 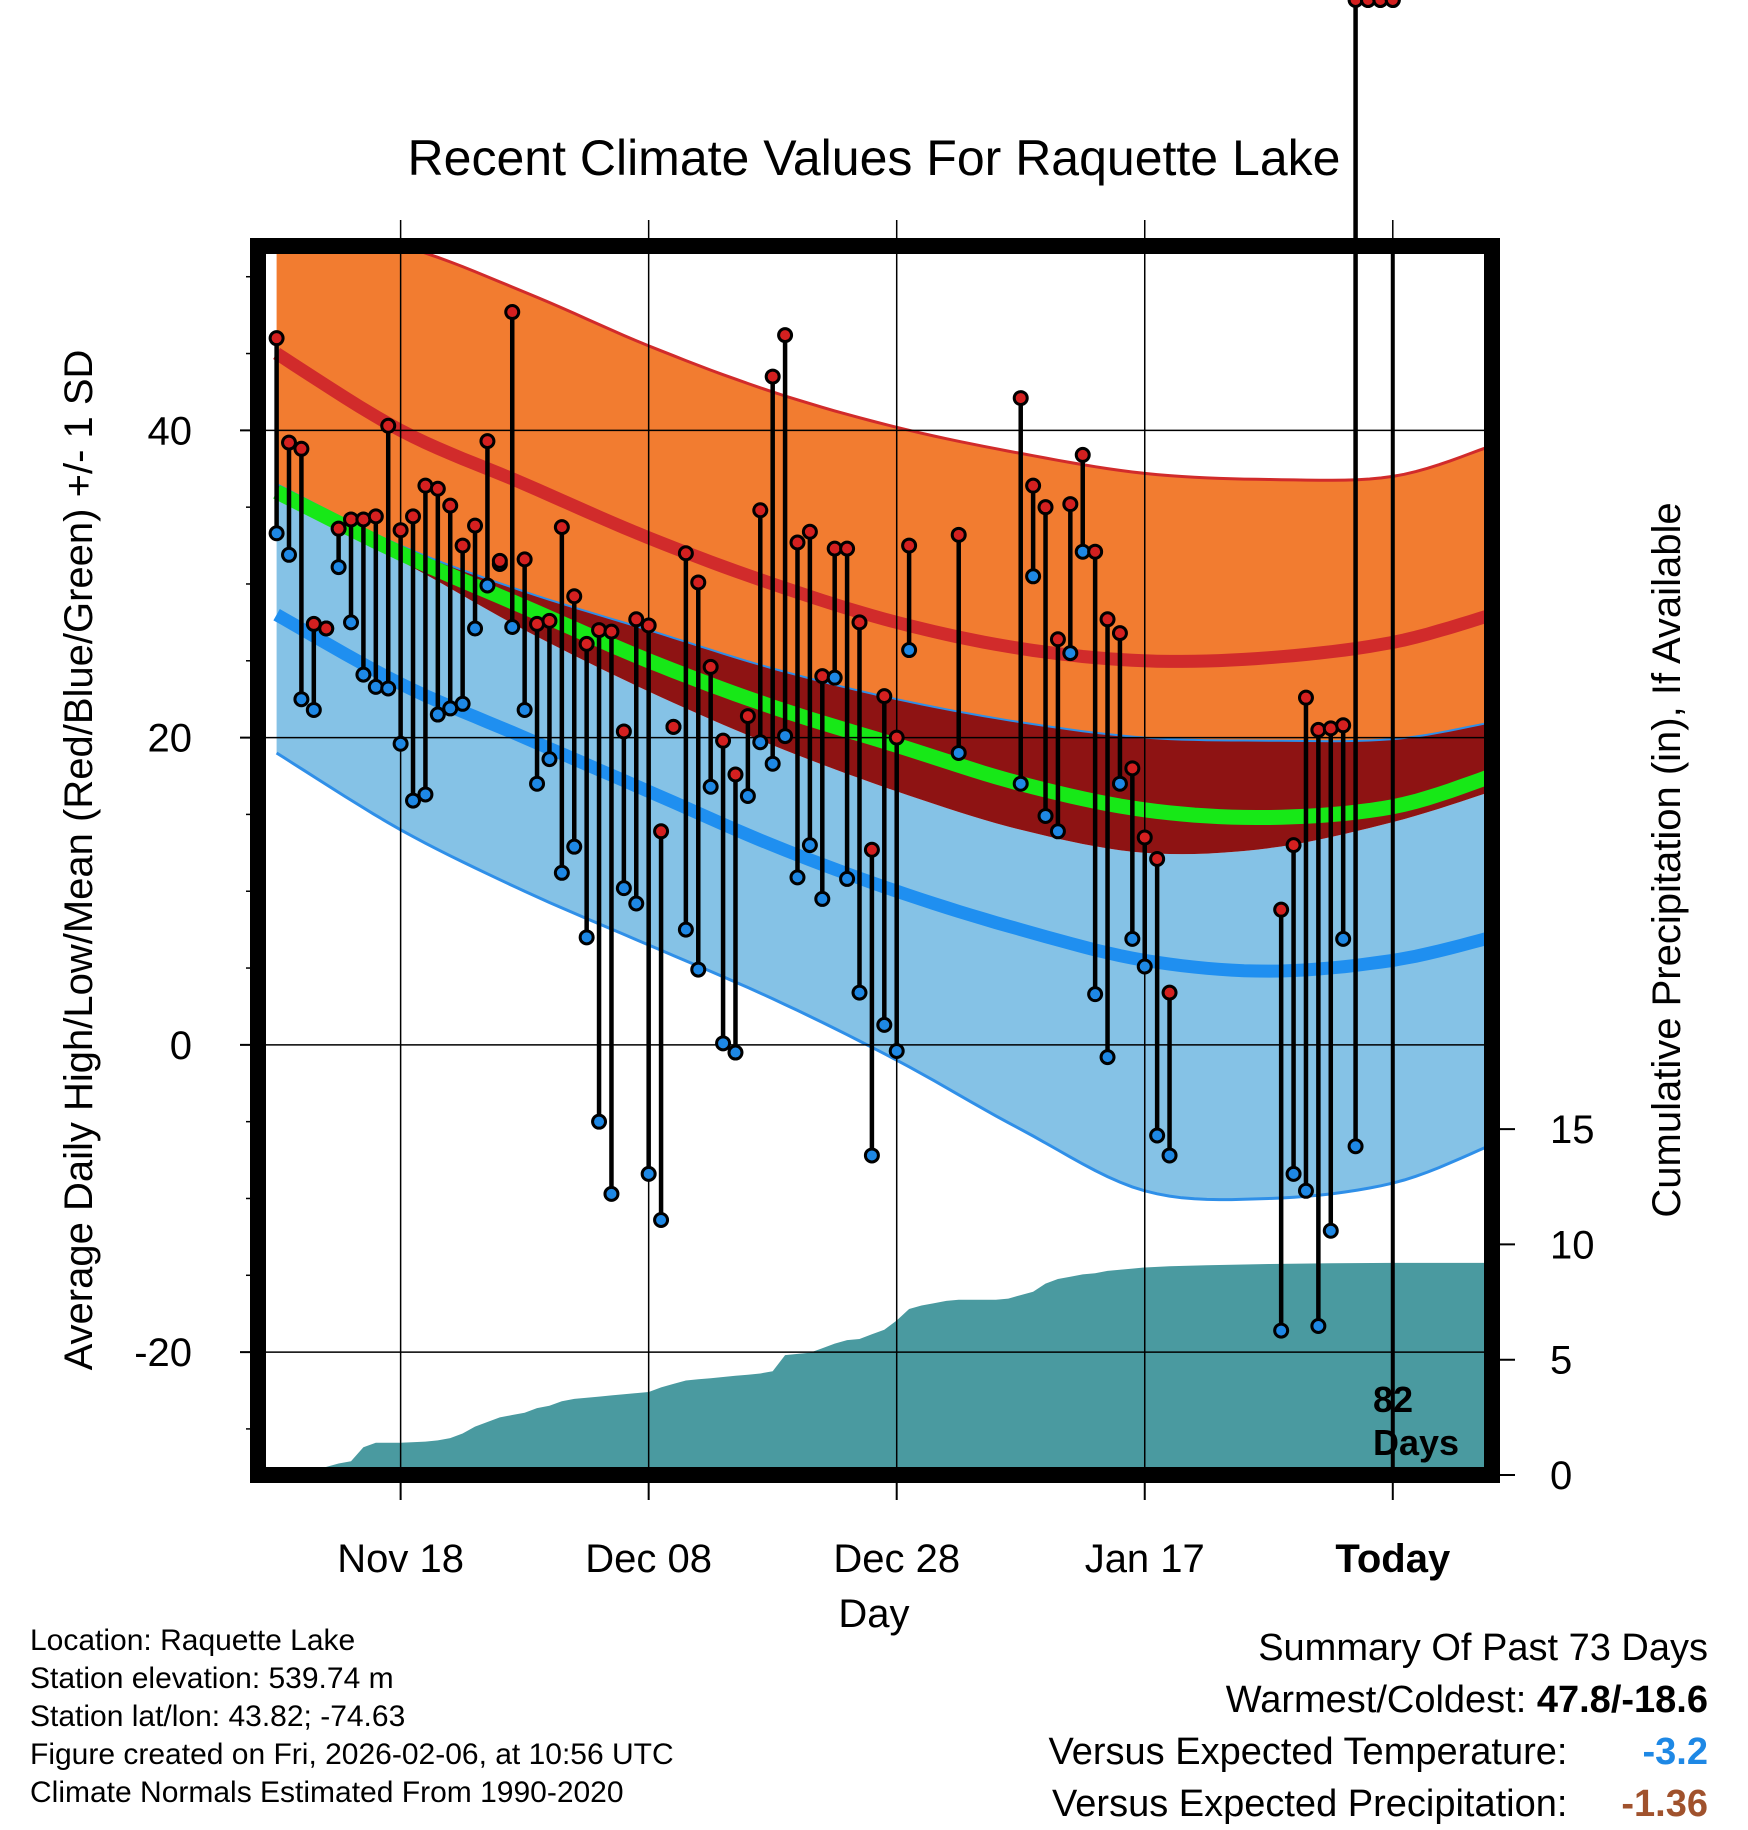 I want to click on elevation-text: Station elevation: 539.74 m, so click(x=212, y=1678).